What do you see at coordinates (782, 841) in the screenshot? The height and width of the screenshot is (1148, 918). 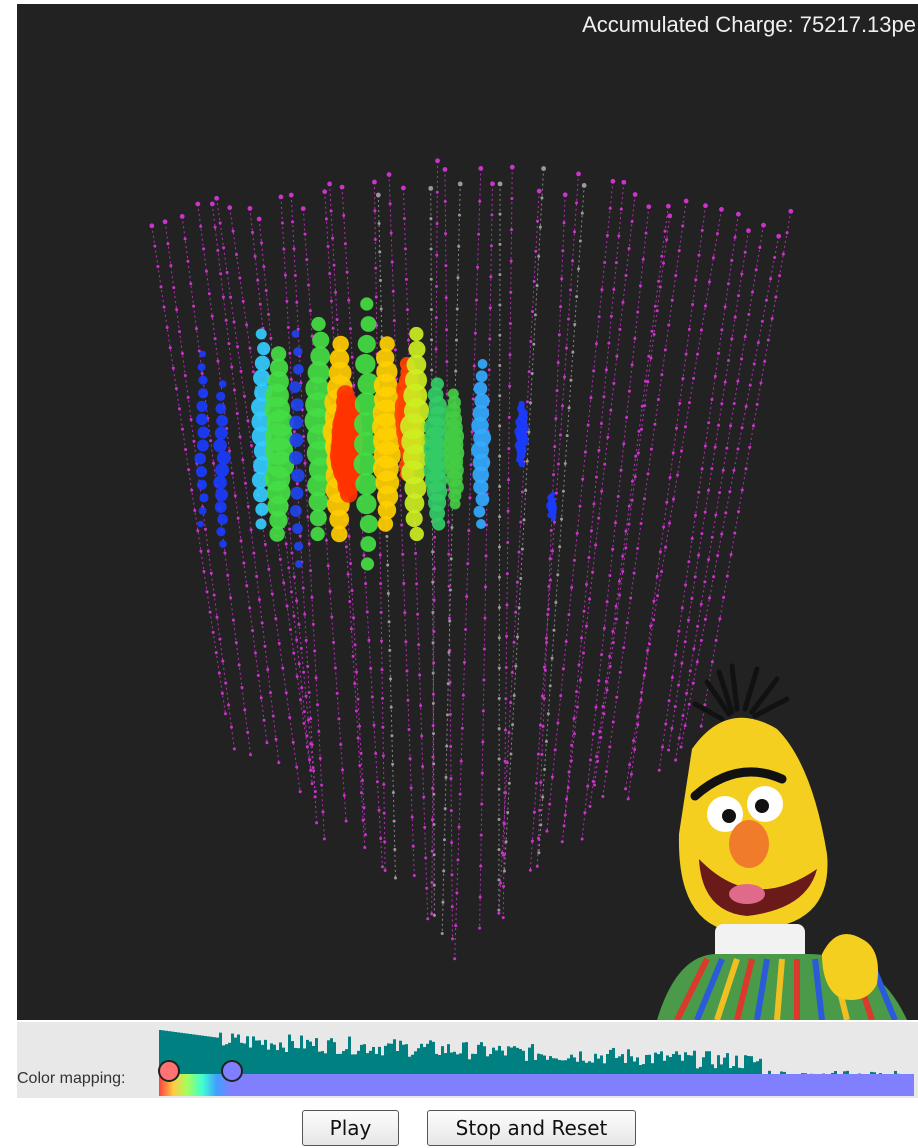 I see `bert-puppet-image` at bounding box center [782, 841].